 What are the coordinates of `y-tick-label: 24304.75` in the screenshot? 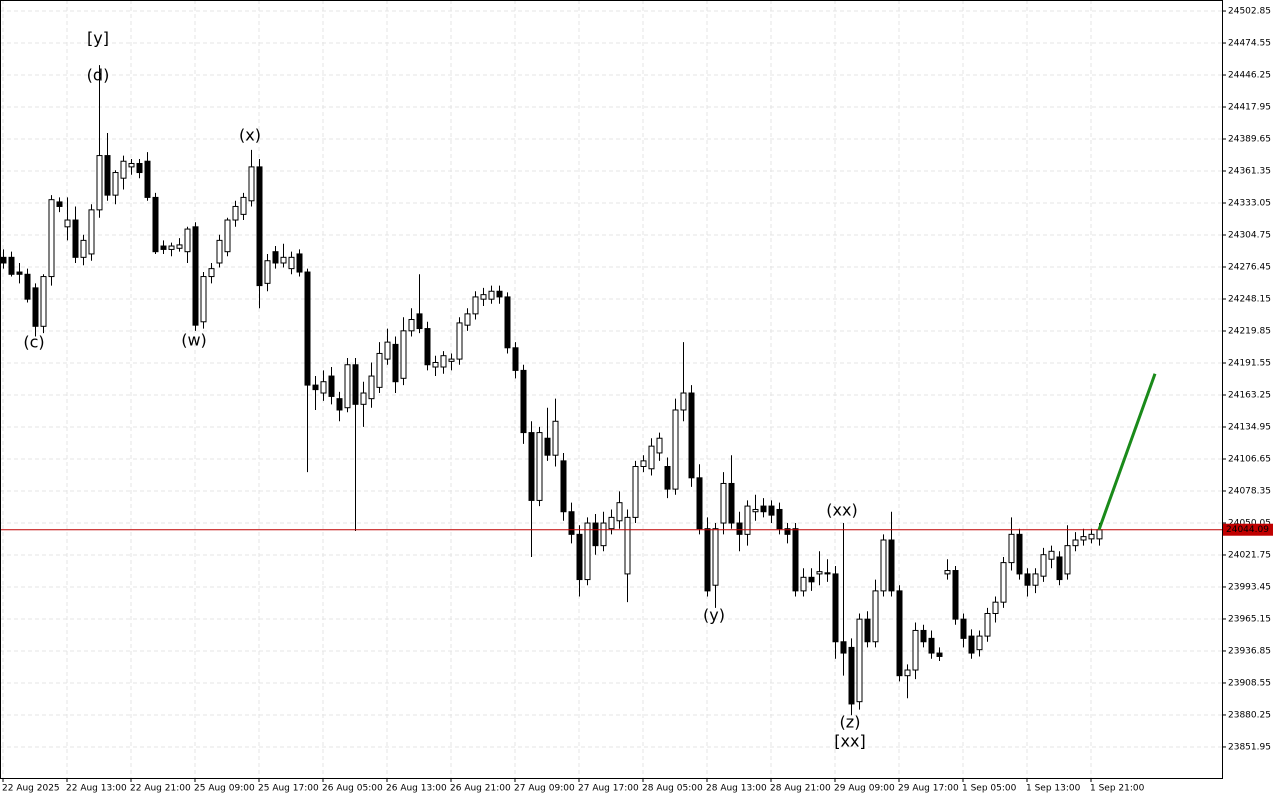 It's located at (1249, 236).